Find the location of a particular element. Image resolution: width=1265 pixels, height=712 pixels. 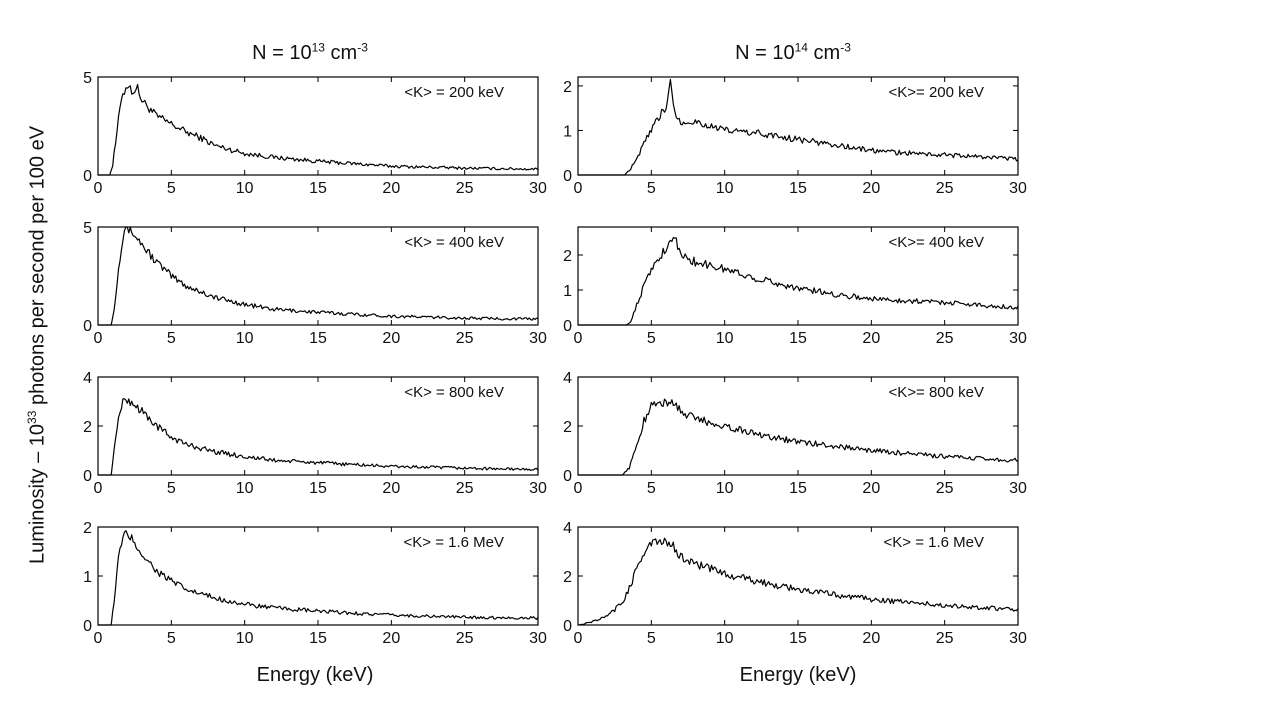

panel-1-1: 0 5 10 15 20 25 30 0 1 2 <K>= 400 keV is located at coordinates (795, 286).